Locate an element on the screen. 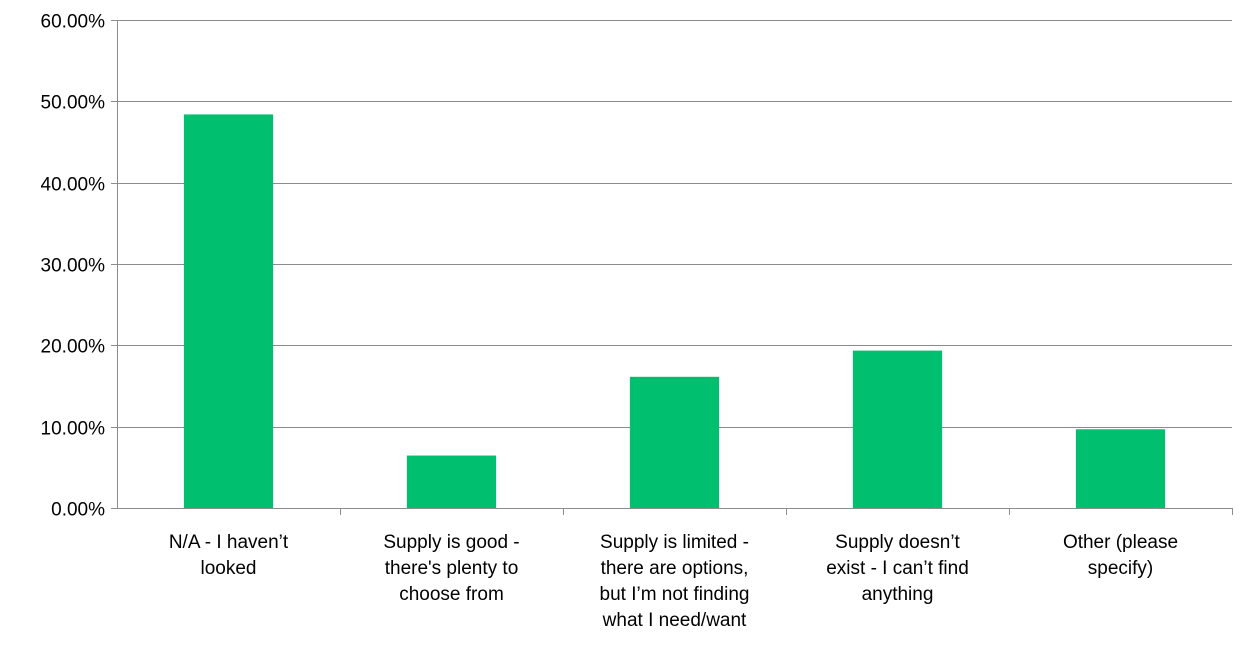 Image resolution: width=1242 pixels, height=649 pixels. category-label-line: Supply is limited - is located at coordinates (674, 542).